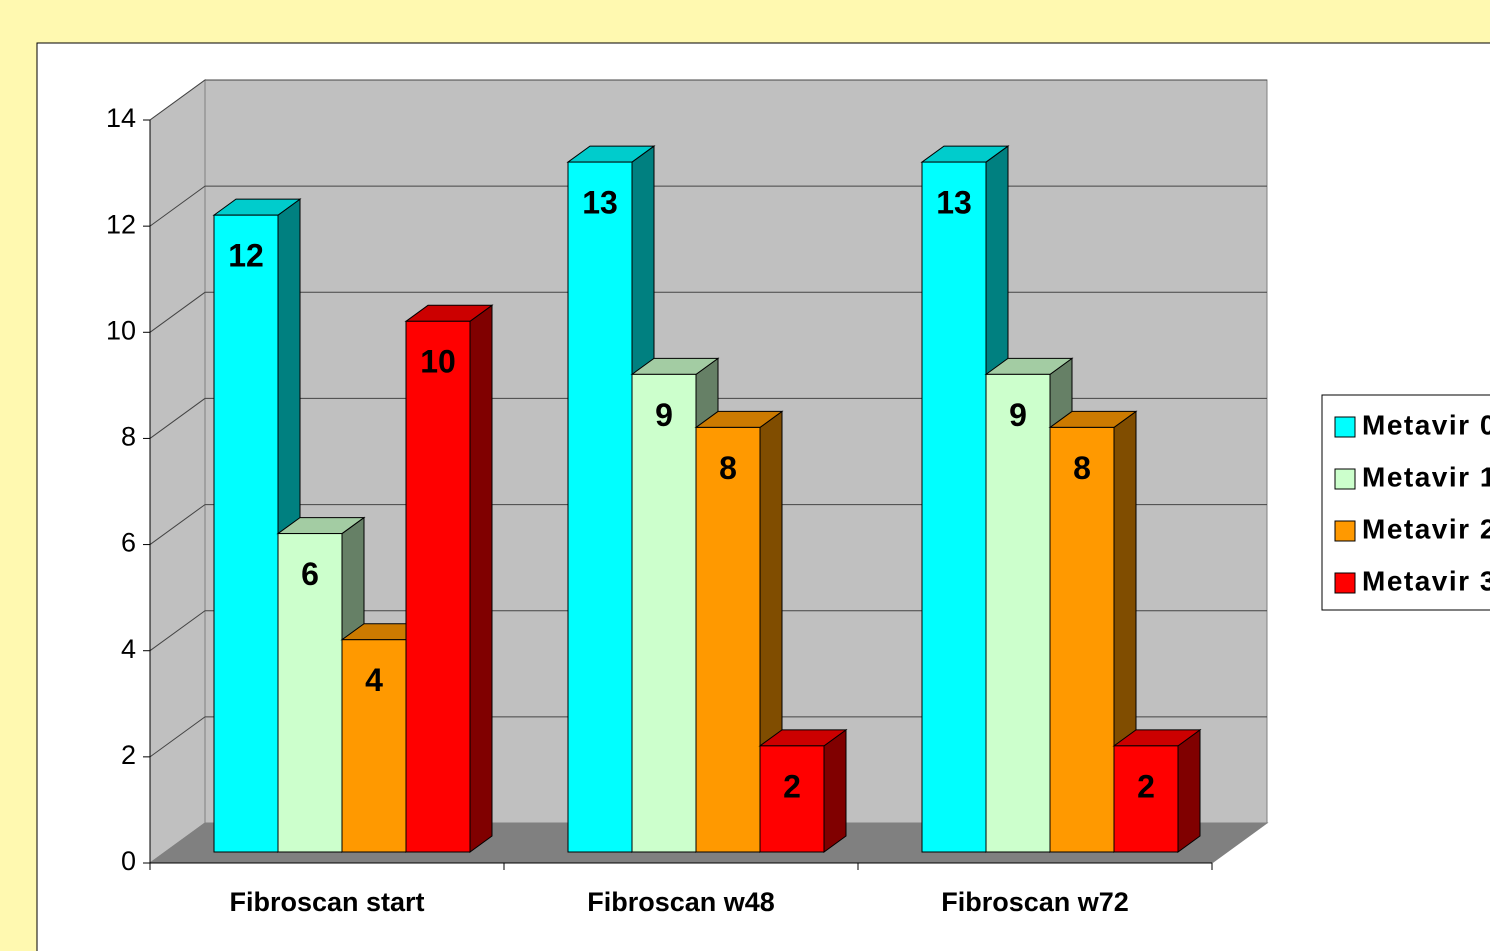 This screenshot has height=951, width=1490. Describe the element at coordinates (121, 118) in the screenshot. I see `y-tick-label: 14` at that location.